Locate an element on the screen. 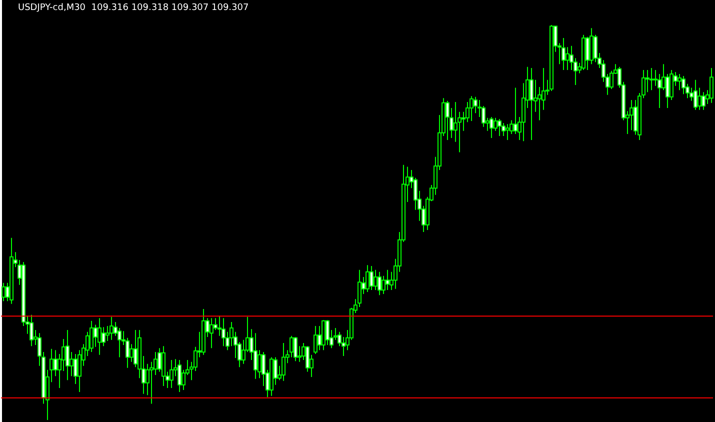 The height and width of the screenshot is (422, 715). chart-title: USDJPY-cd,M30 109.316 109.318 109.307 109.307 is located at coordinates (133, 8).